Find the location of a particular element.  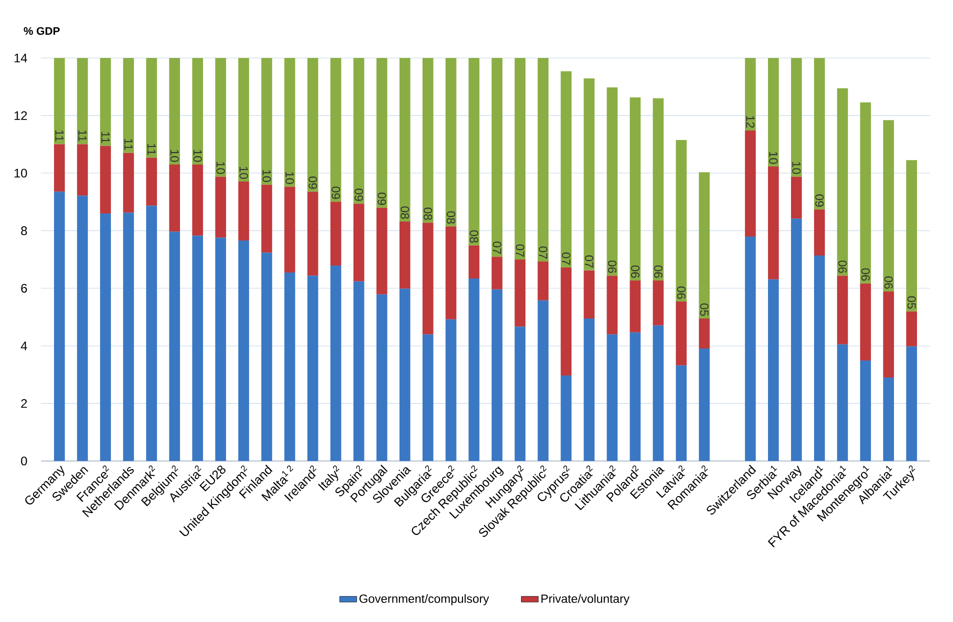

legend-label: Government/compulsory is located at coordinates (424, 600).